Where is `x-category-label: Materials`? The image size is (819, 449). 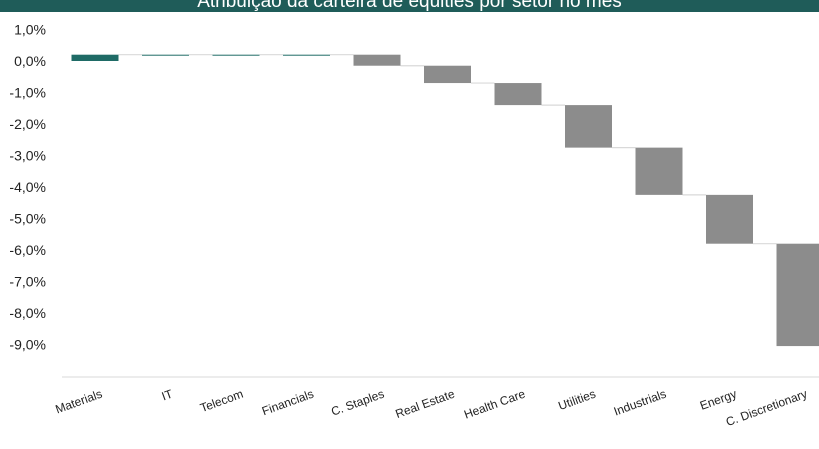
x-category-label: Materials is located at coordinates (78, 402).